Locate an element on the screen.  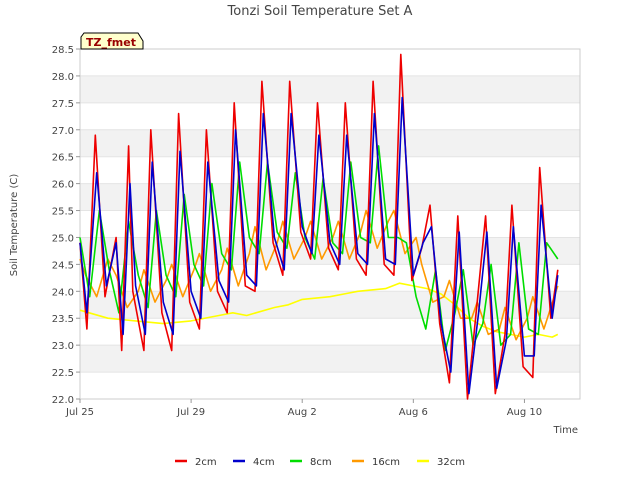
legend-label: 8cm is located at coordinates (321, 462).